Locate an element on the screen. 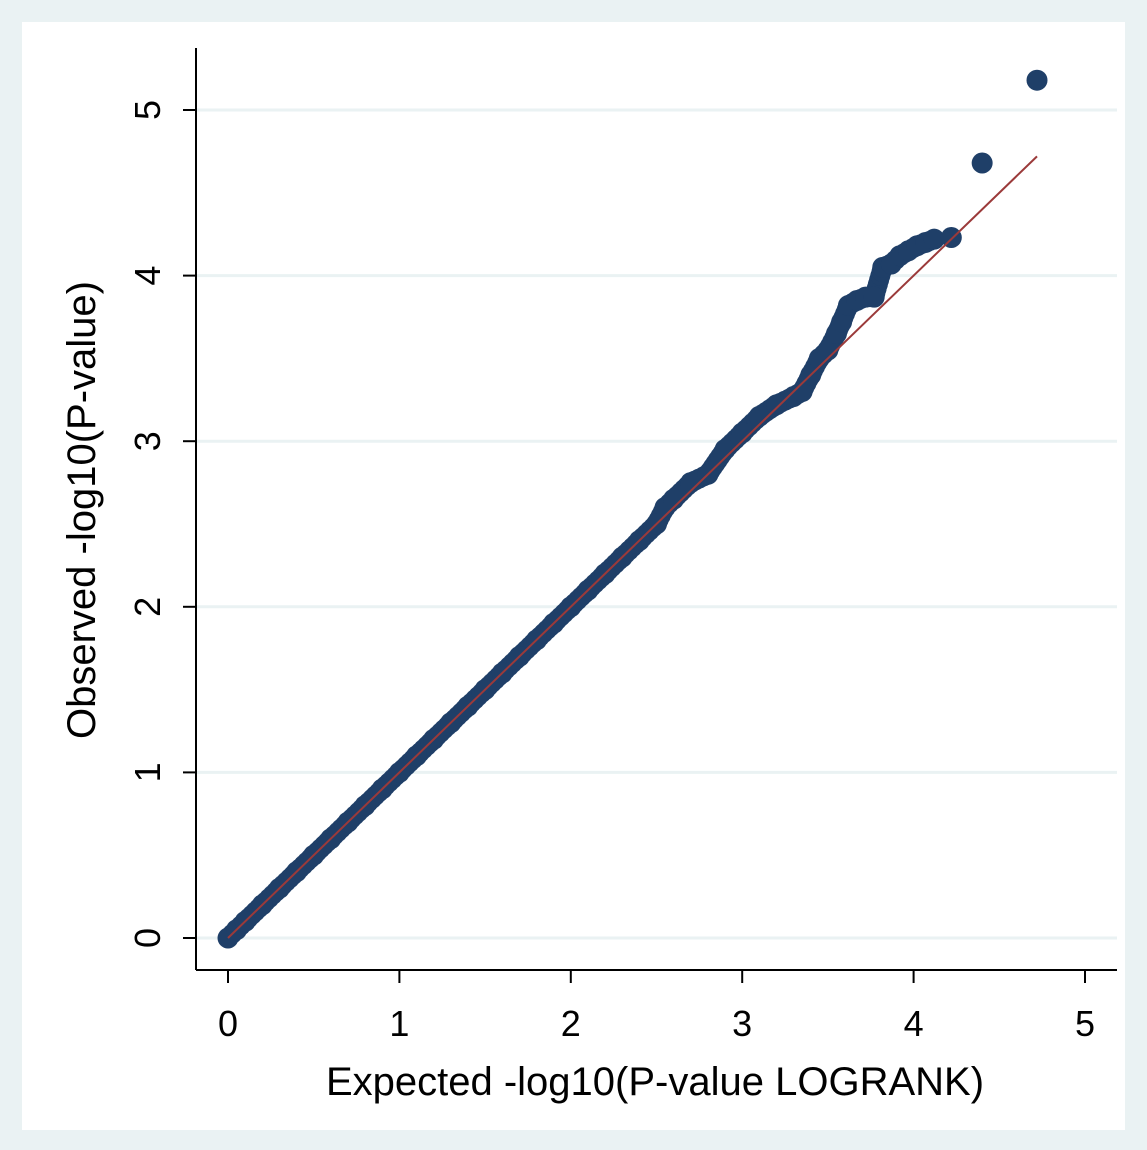 The height and width of the screenshot is (1150, 1147). y-tick-label: 4 is located at coordinates (147, 276).